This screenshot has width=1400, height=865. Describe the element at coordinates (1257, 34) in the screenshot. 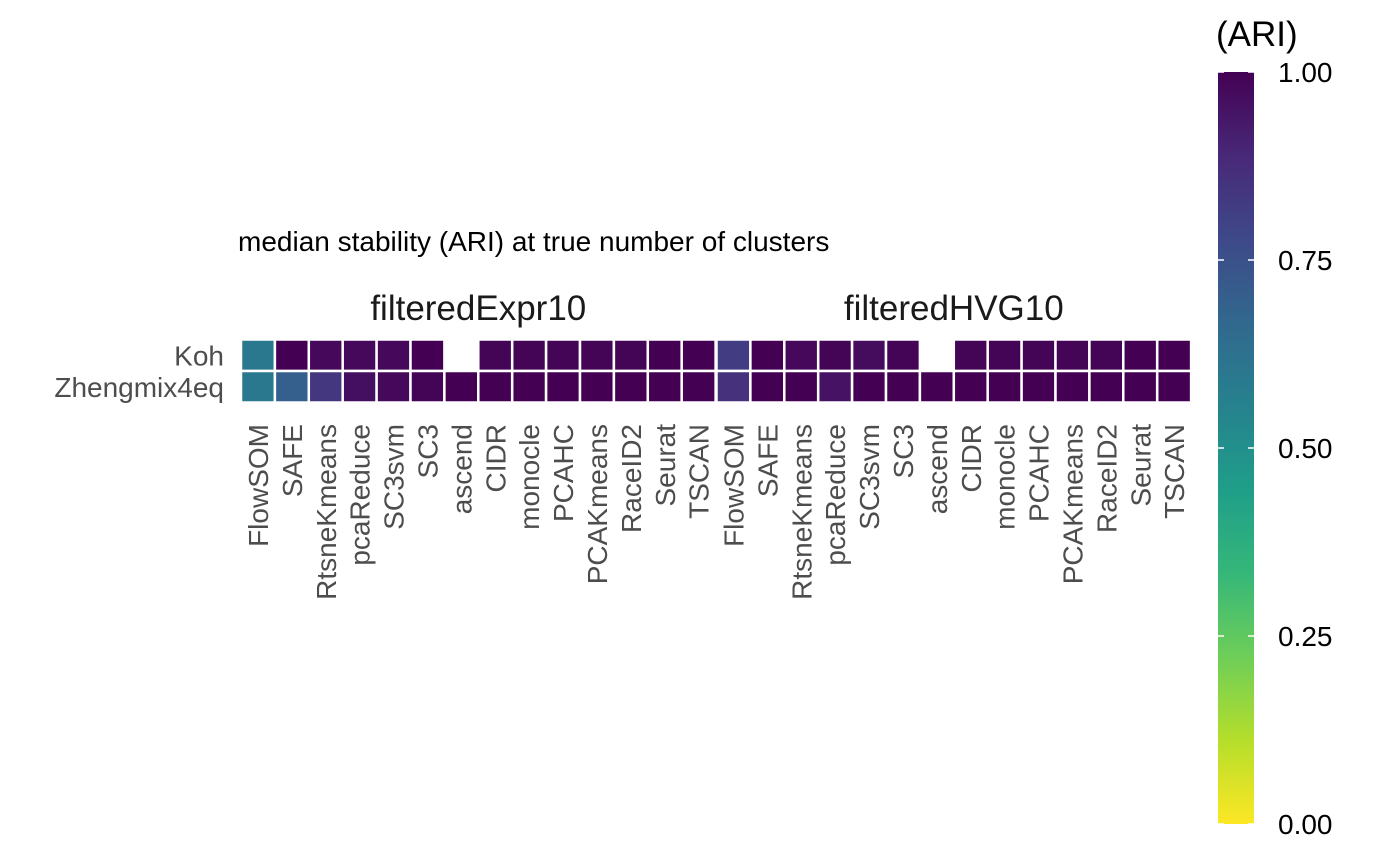

I see `legend-title: (ARI)` at that location.